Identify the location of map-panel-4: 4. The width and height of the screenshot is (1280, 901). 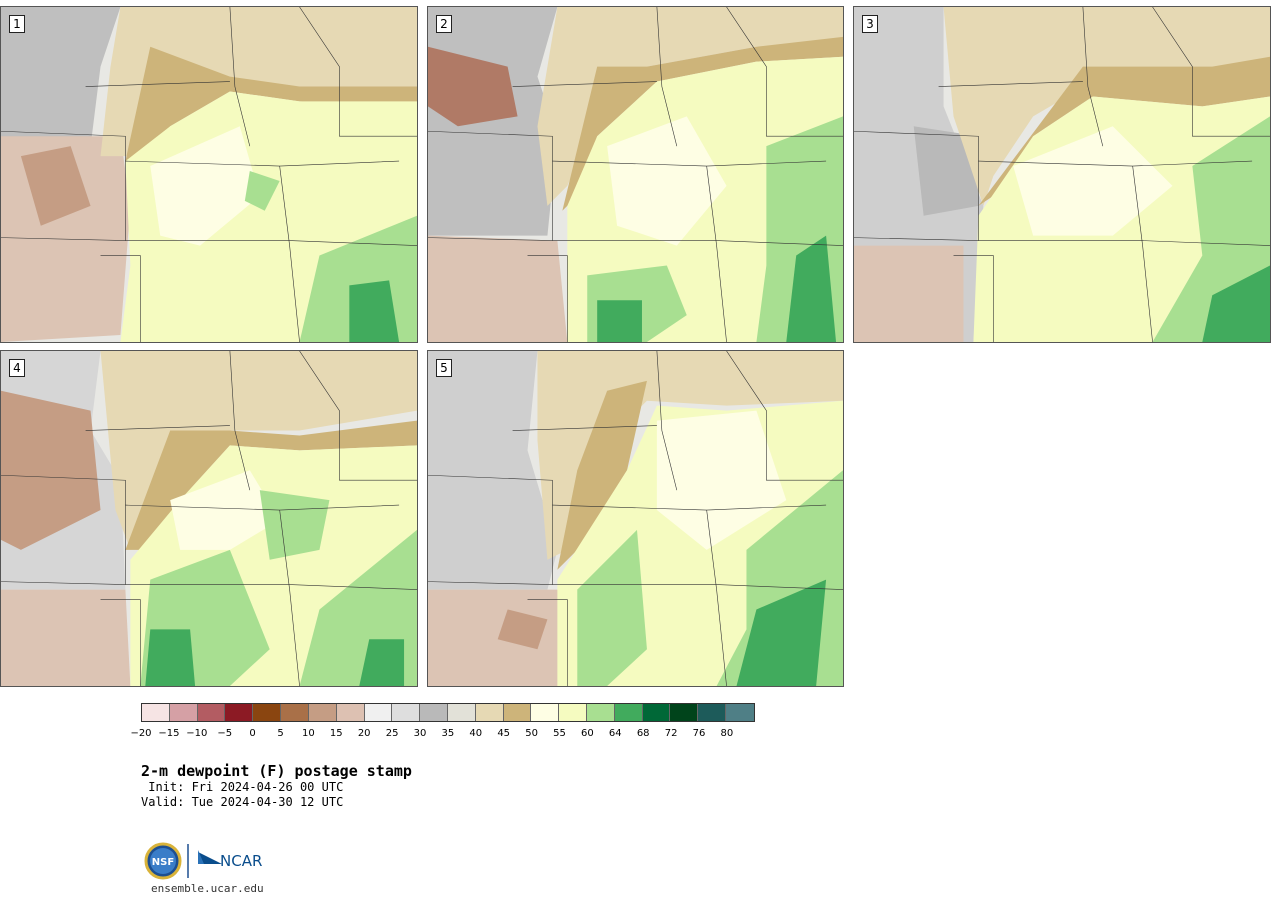
(209, 518).